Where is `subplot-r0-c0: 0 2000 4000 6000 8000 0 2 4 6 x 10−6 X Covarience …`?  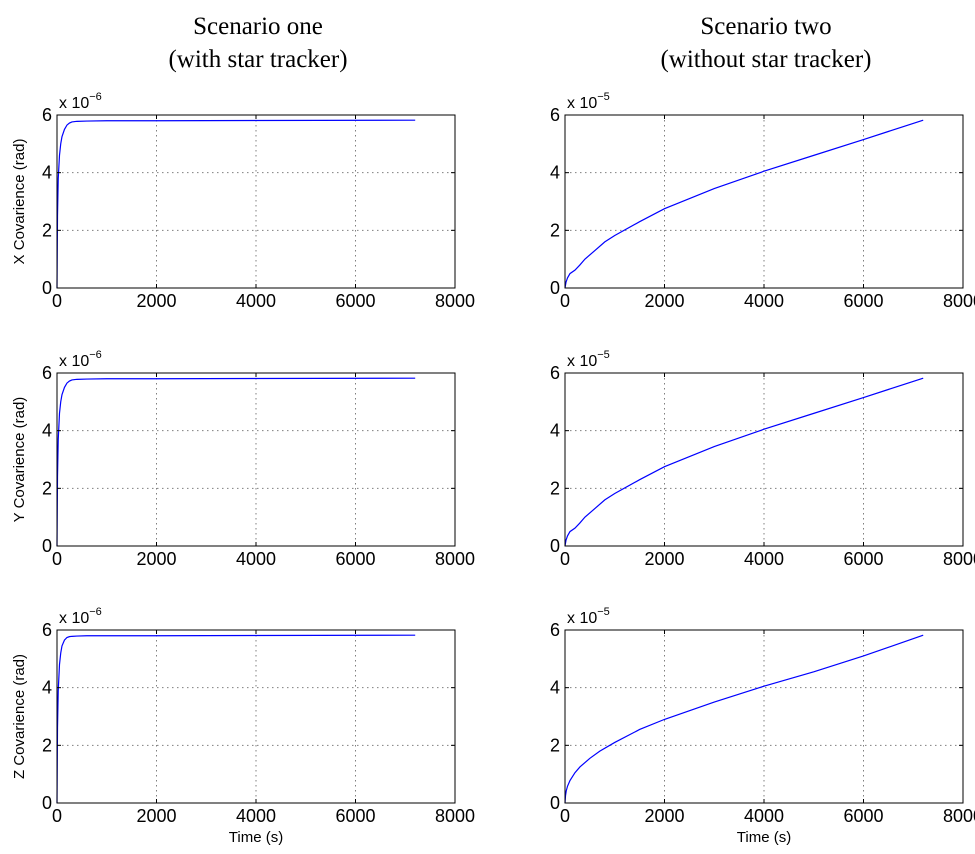
subplot-r0-c0: 0 2000 4000 6000 8000 0 2 4 6 x 10−6 X Covarience … is located at coordinates (243, 201).